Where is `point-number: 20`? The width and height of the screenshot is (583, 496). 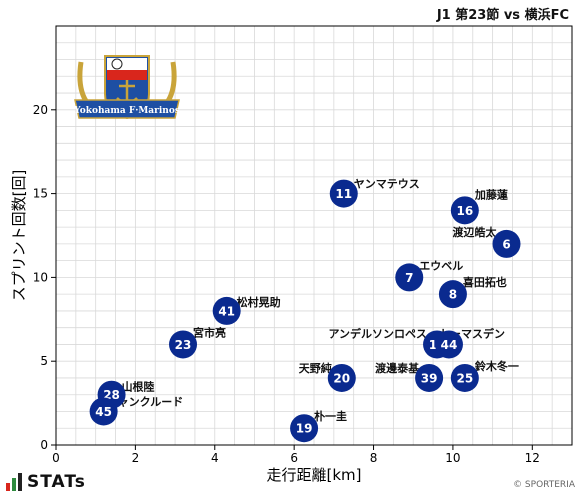
point-number: 20 is located at coordinates (341, 378).